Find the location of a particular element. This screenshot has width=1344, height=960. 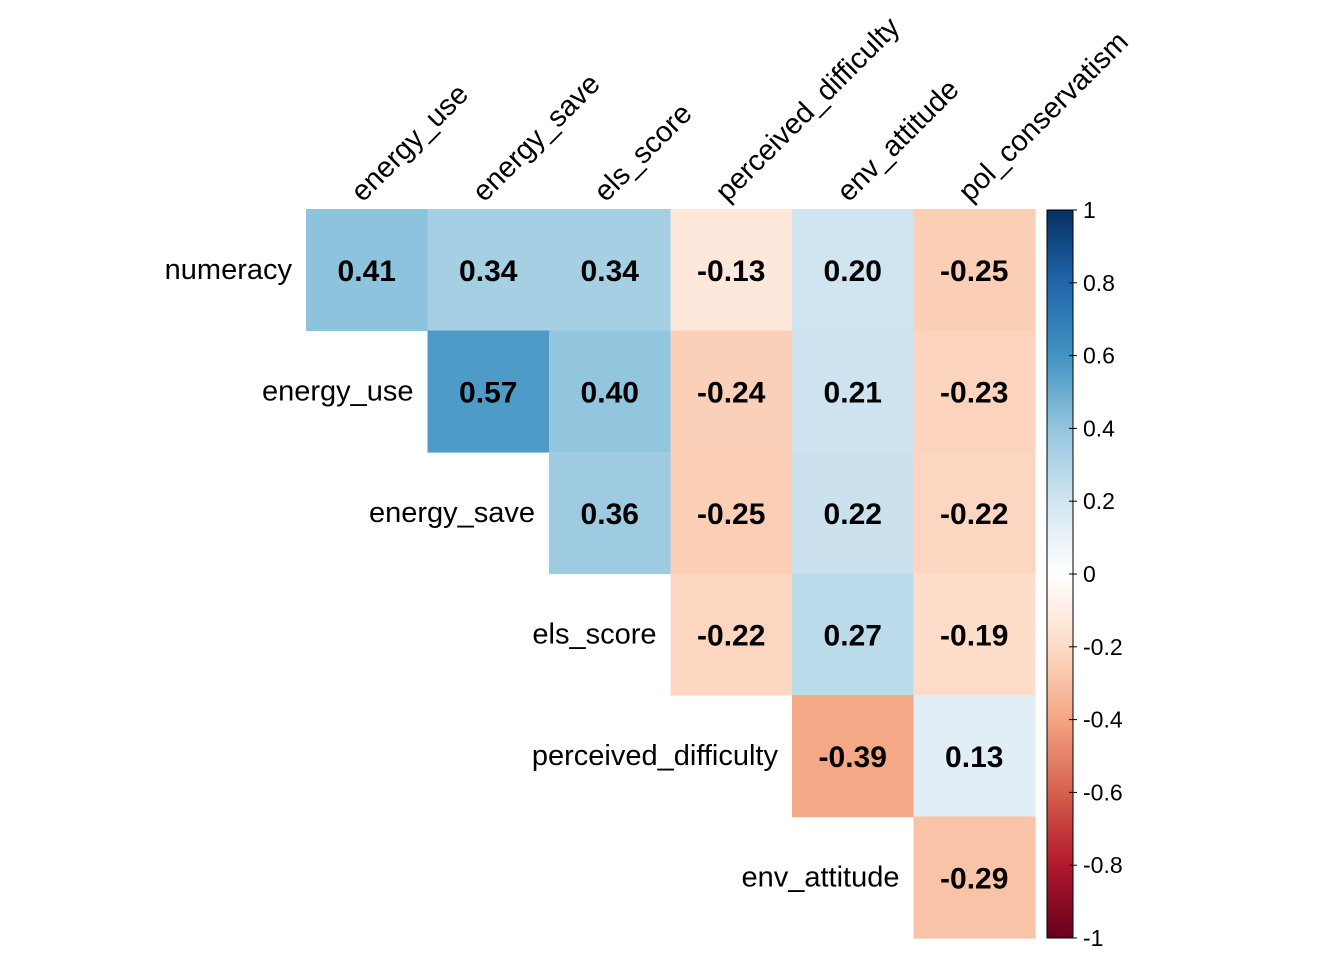

cell-value-label: 0.20 is located at coordinates (853, 271).